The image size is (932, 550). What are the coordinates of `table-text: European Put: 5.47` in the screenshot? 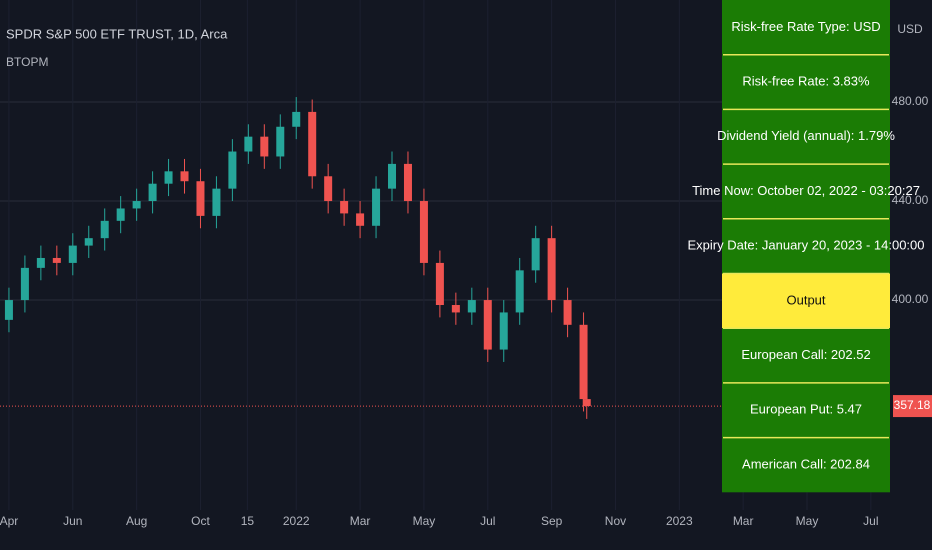 It's located at (806, 409).